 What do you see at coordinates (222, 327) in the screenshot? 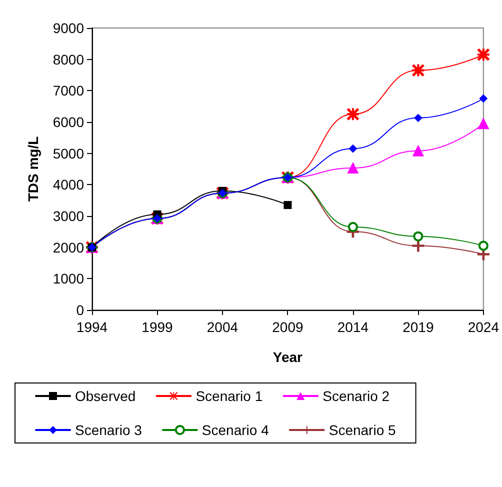
I see `x-tick-label: 2004` at bounding box center [222, 327].